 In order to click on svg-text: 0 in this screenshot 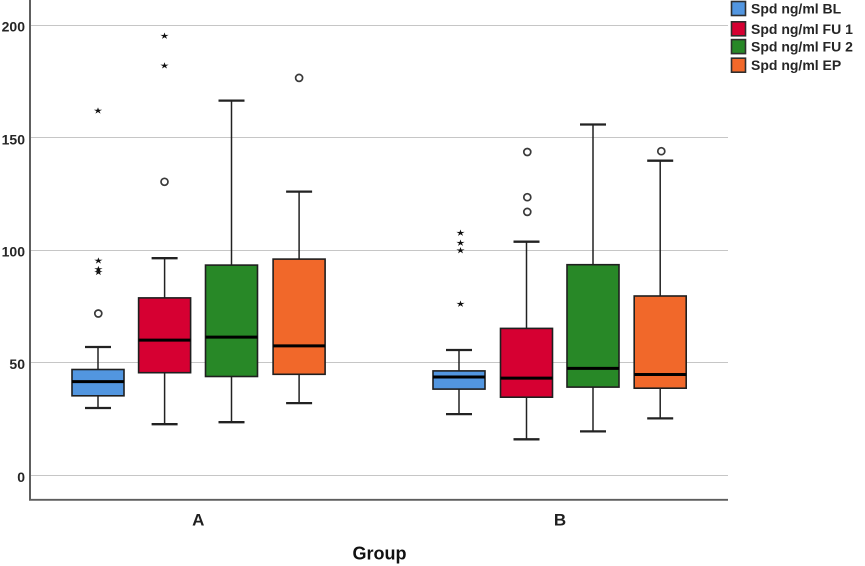, I will do `click(21, 477)`.